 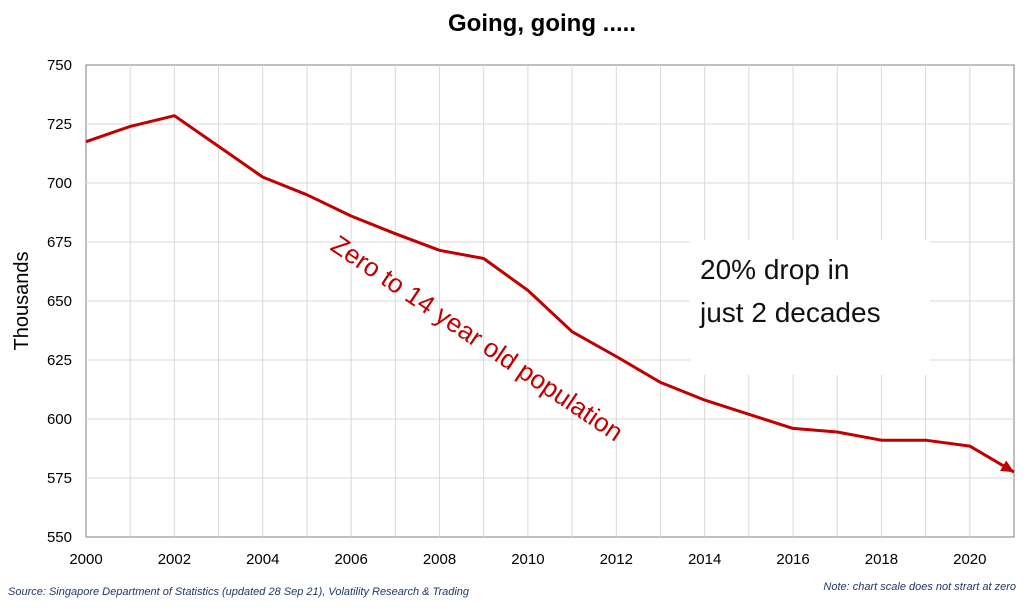 What do you see at coordinates (59, 419) in the screenshot?
I see `y-tick-label: 600` at bounding box center [59, 419].